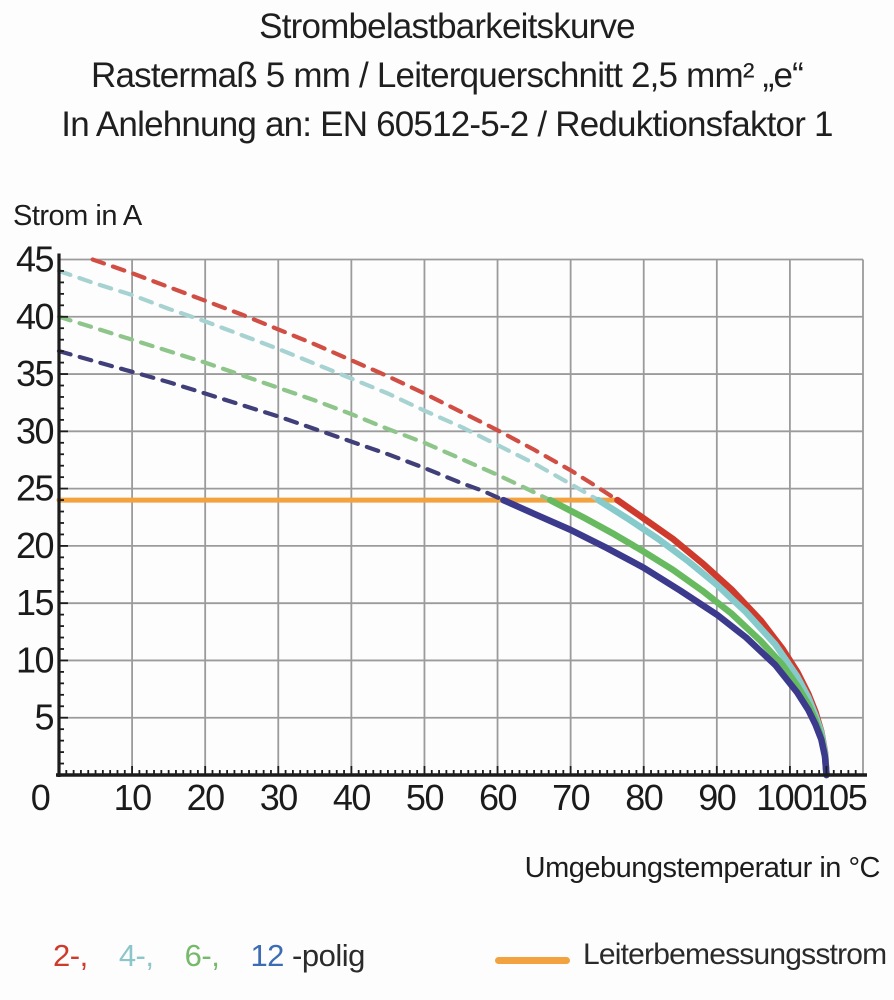 The width and height of the screenshot is (894, 1000). Describe the element at coordinates (35, 602) in the screenshot. I see `y-tick-label: 15` at that location.